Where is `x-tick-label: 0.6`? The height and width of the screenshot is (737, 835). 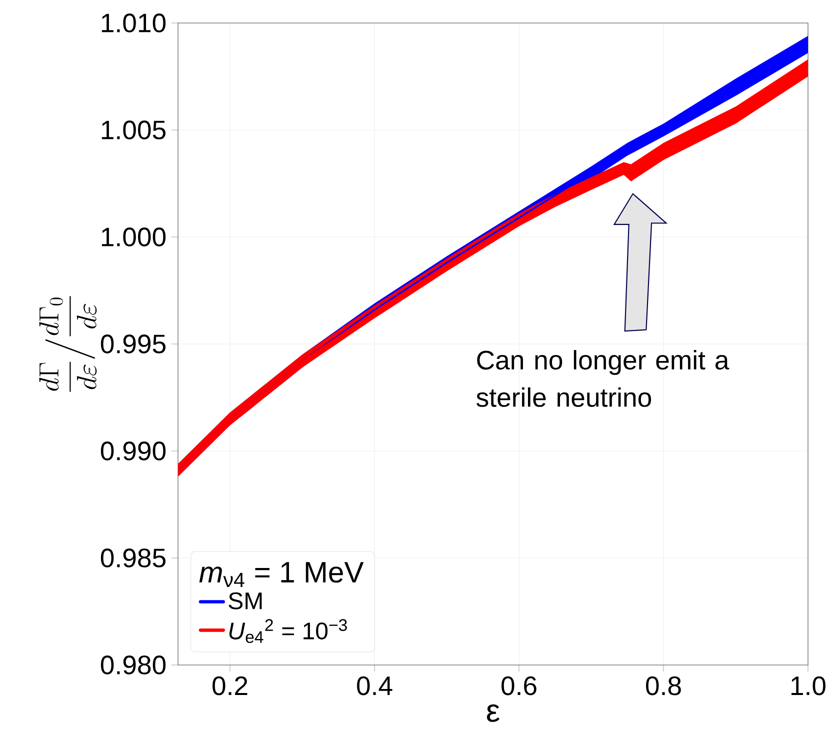 x-tick-label: 0.6 is located at coordinates (519, 686).